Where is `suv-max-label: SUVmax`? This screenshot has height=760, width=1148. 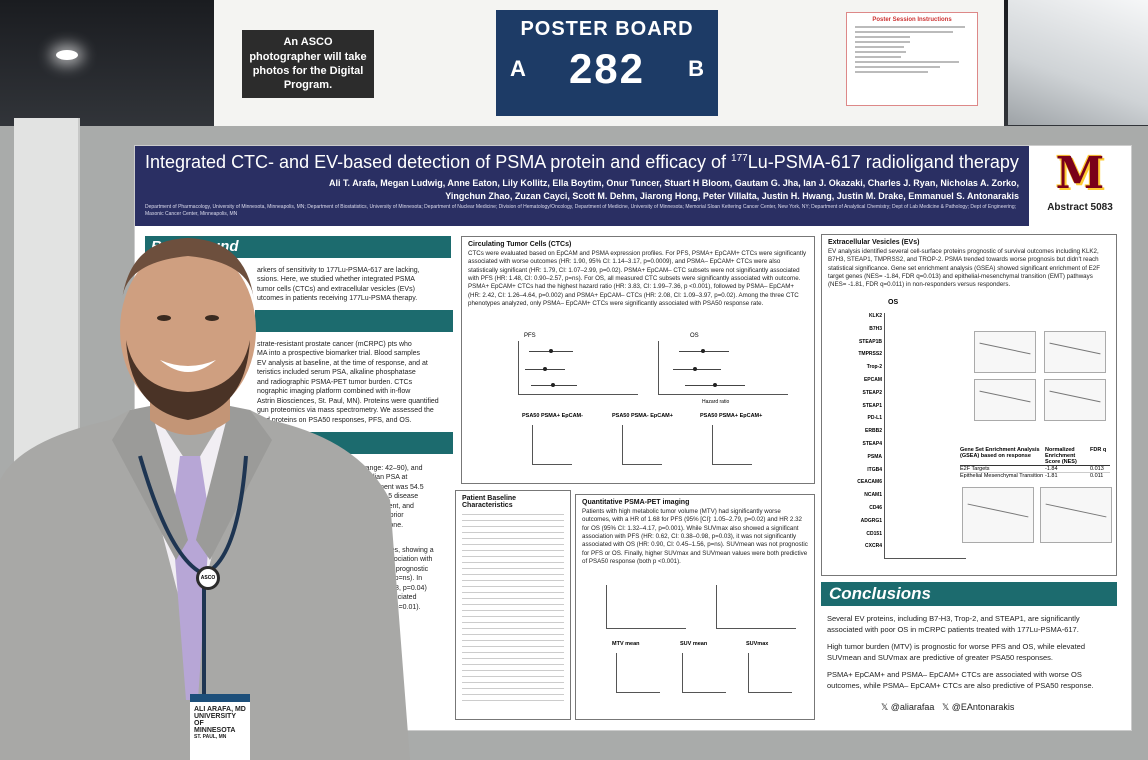 suv-max-label: SUVmax is located at coordinates (757, 644).